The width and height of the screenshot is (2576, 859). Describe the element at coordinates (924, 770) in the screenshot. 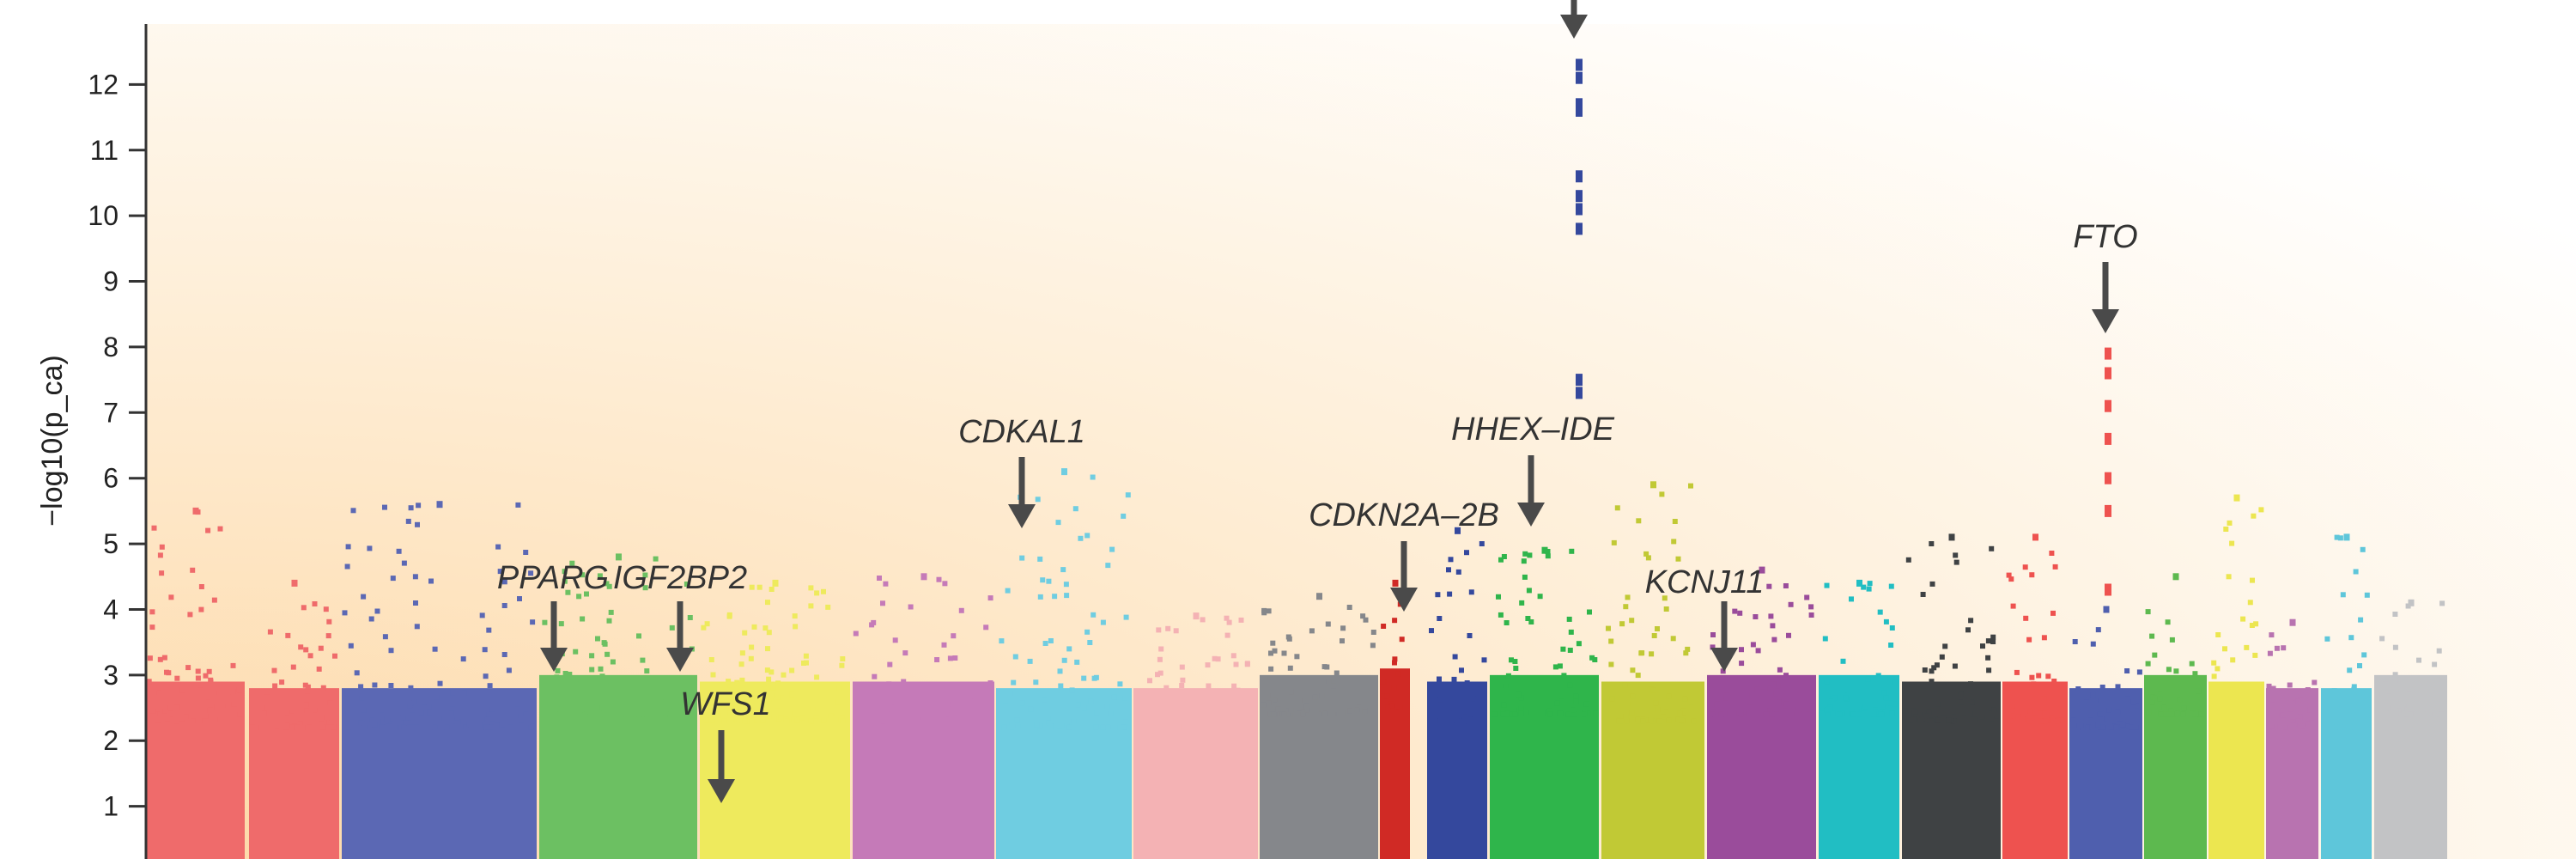

I see `chromosome-6-band` at that location.